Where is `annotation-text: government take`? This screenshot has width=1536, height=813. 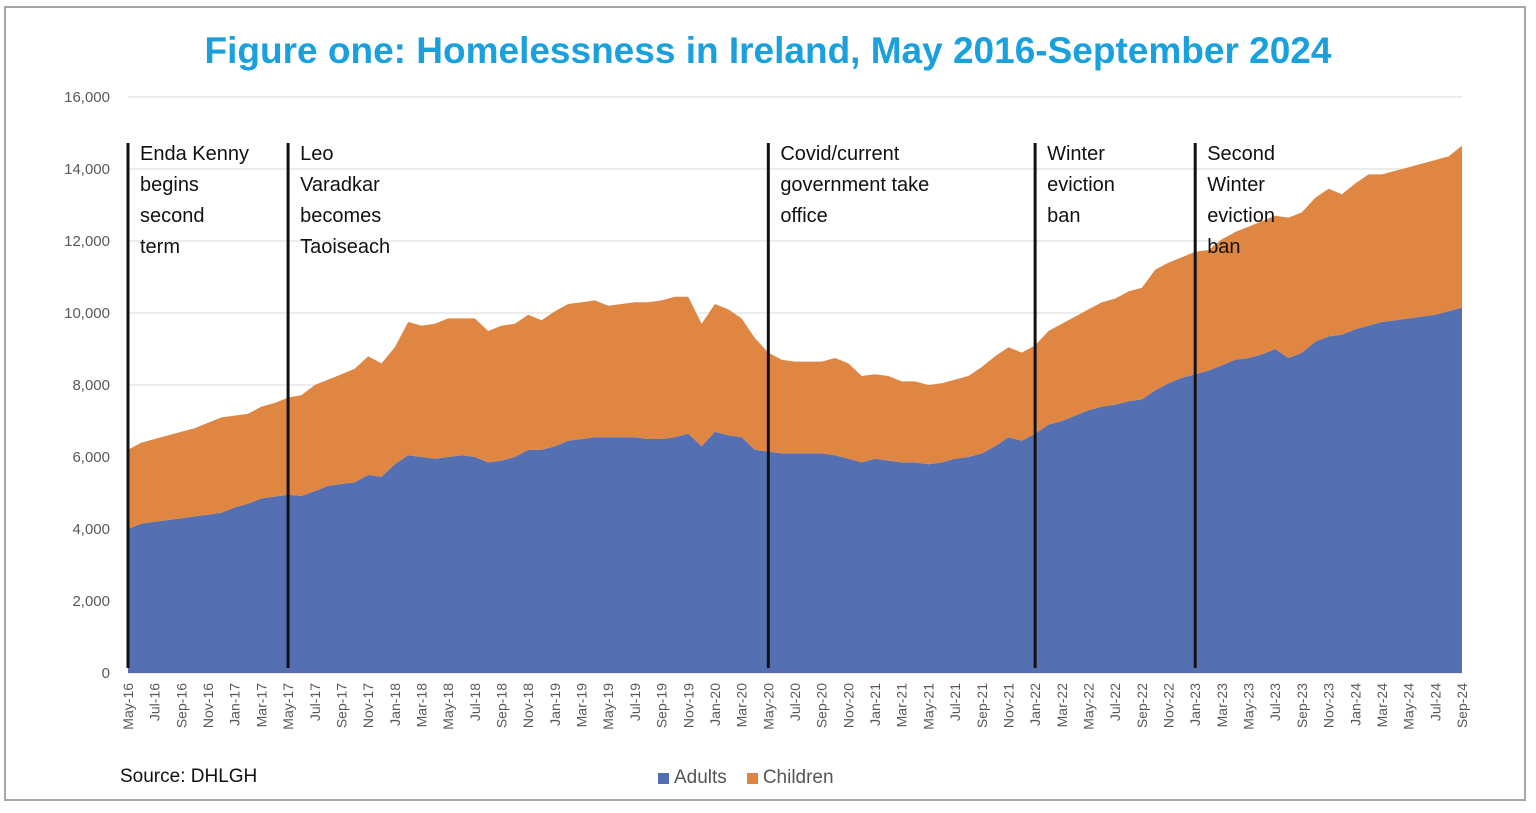 annotation-text: government take is located at coordinates (854, 185).